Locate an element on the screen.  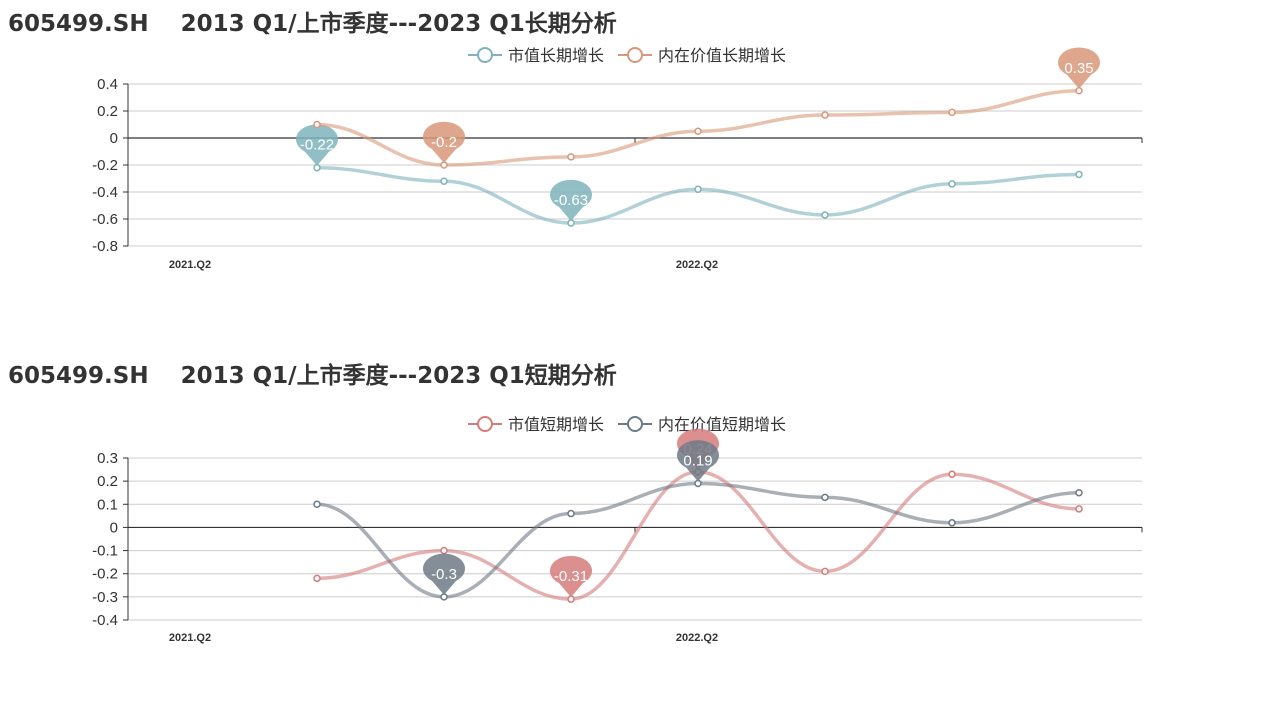
data-label: 0.35 is located at coordinates (1078, 68).